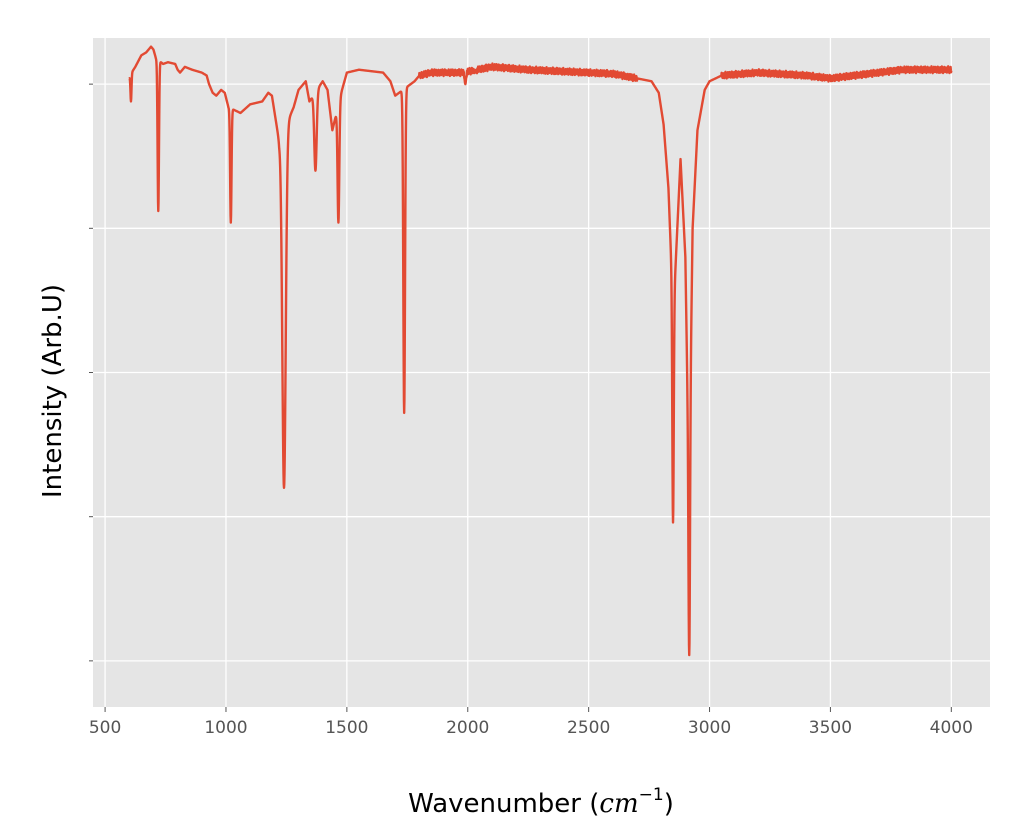 This screenshot has height=832, width=1024. I want to click on x-tick-labels: 500 1000 1500 2000 2500 3000 3500 4000, so click(531, 728).